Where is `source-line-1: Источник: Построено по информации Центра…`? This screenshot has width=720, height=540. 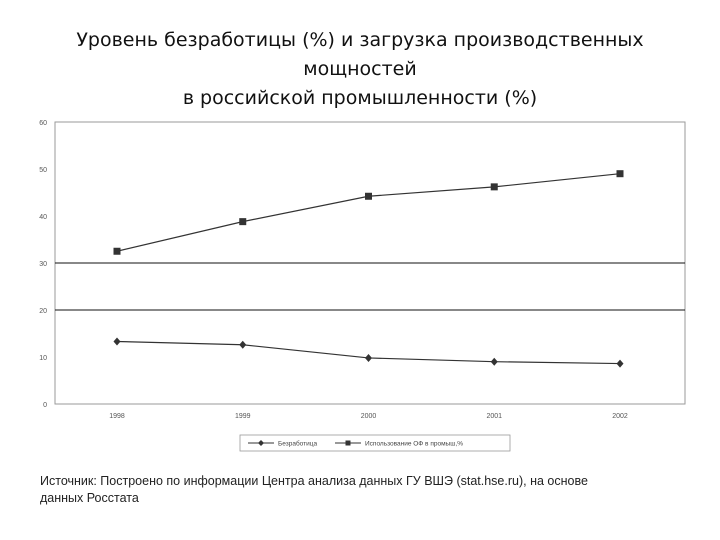
source-line-1: Источник: Построено по информации Центра… is located at coordinates (314, 481).